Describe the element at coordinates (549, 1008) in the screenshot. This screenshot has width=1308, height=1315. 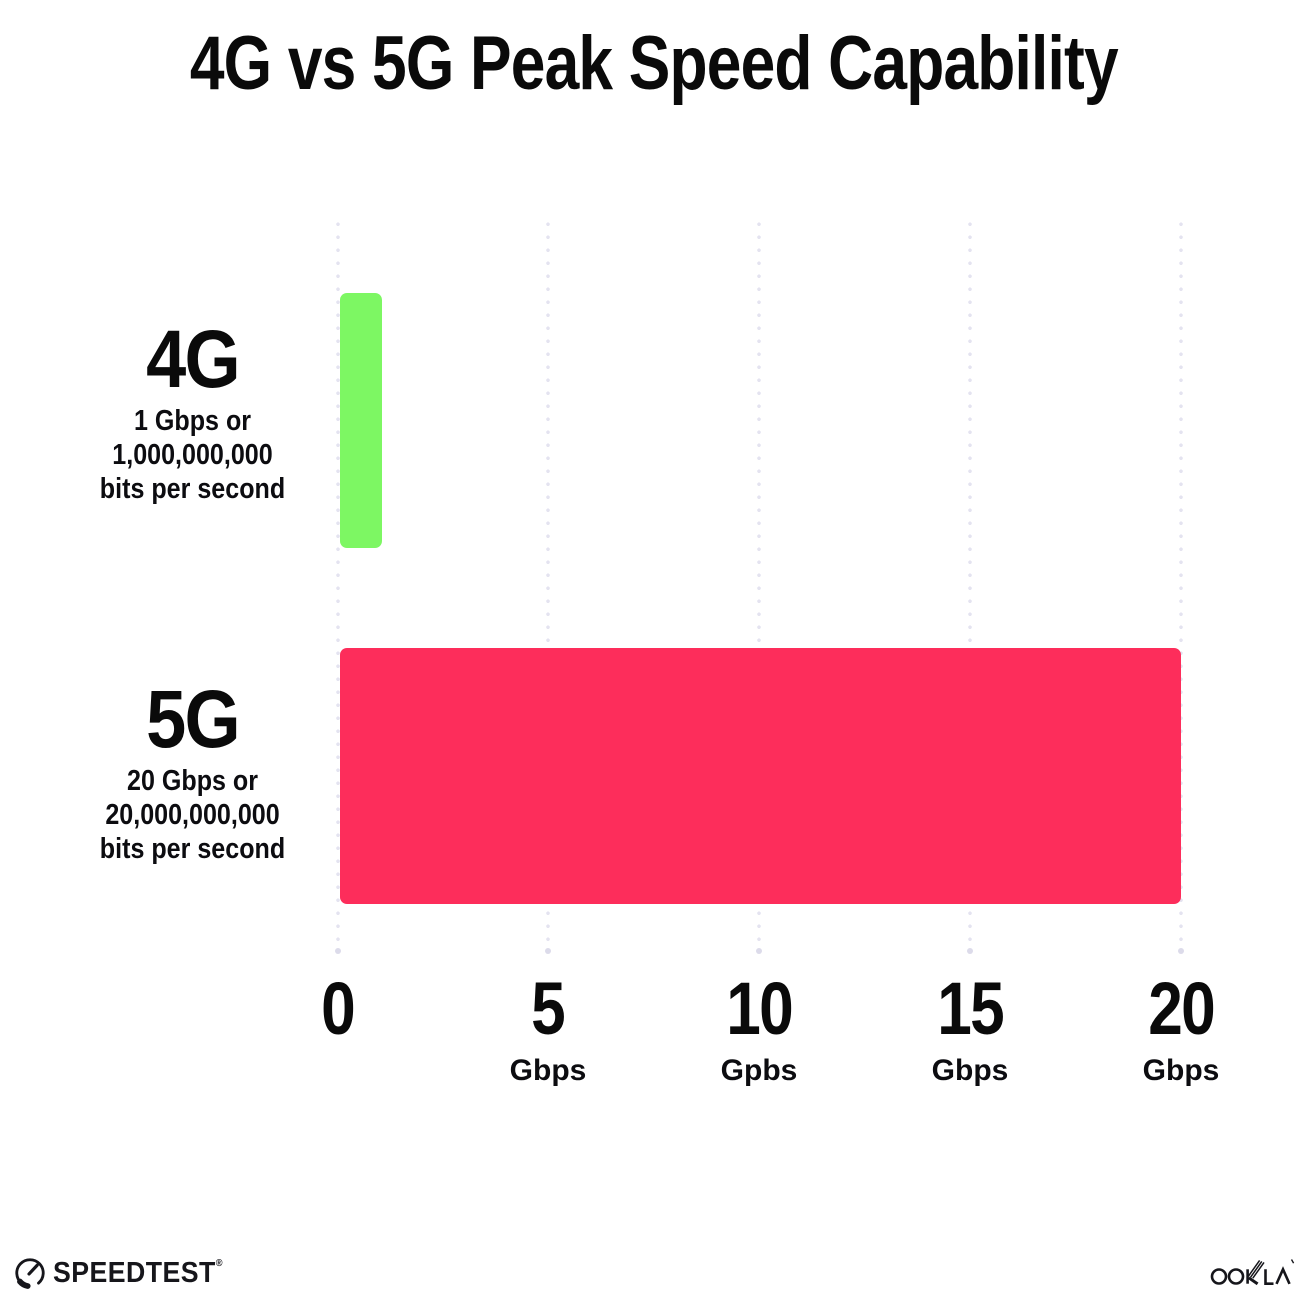
I see `x-tick-5-number: 5` at that location.